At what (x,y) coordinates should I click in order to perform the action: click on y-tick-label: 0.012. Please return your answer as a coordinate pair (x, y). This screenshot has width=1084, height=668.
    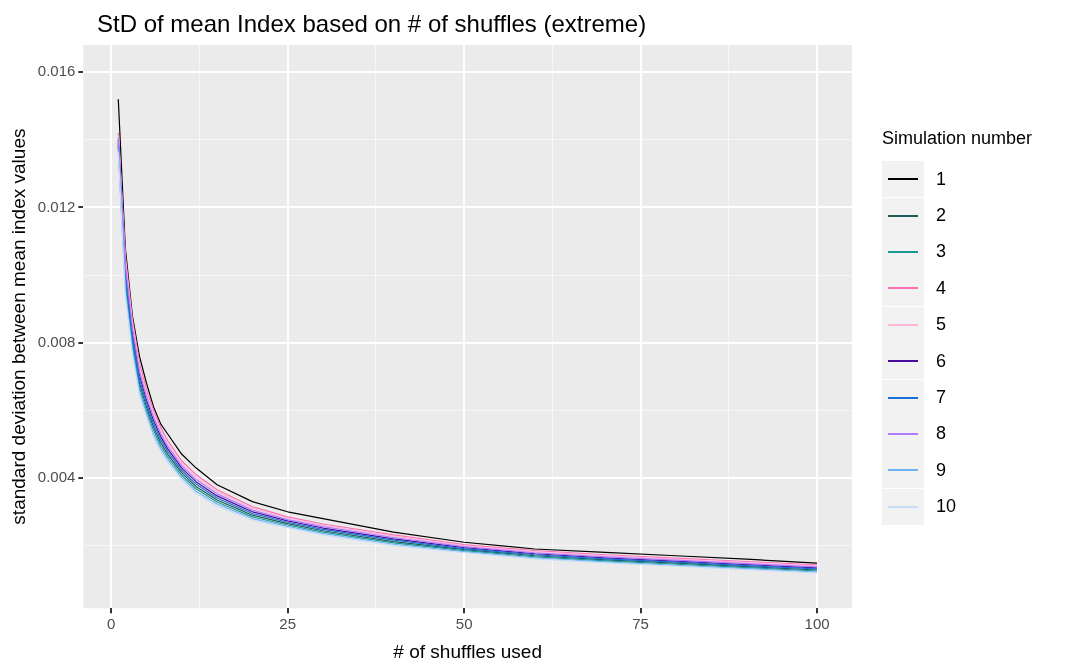
    Looking at the image, I should click on (56, 206).